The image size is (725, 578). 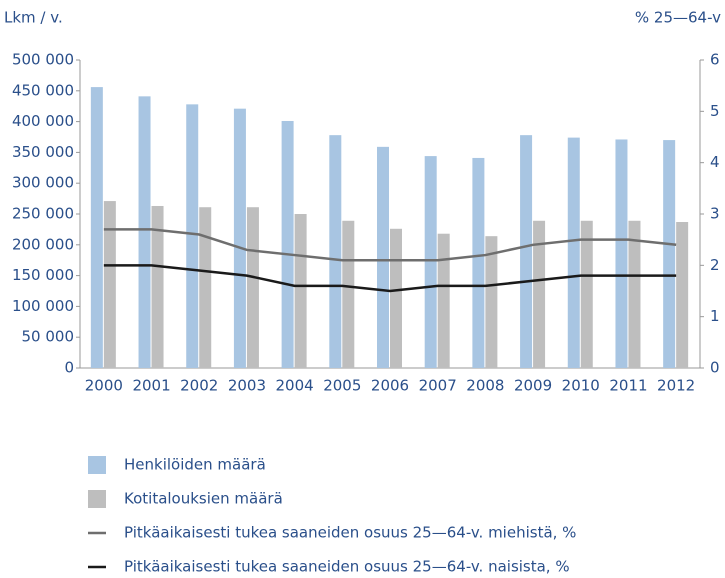 I want to click on y-tick-label: 350 000, so click(x=43, y=152).